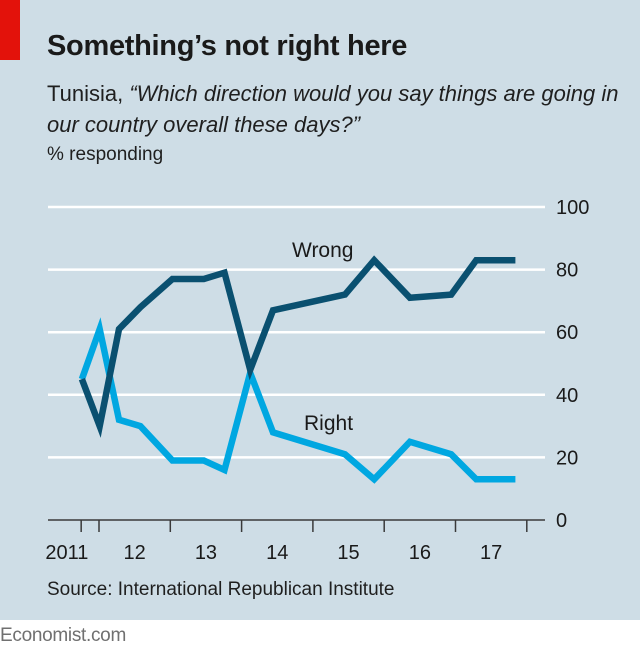  I want to click on unit-label: % responding, so click(105, 154).